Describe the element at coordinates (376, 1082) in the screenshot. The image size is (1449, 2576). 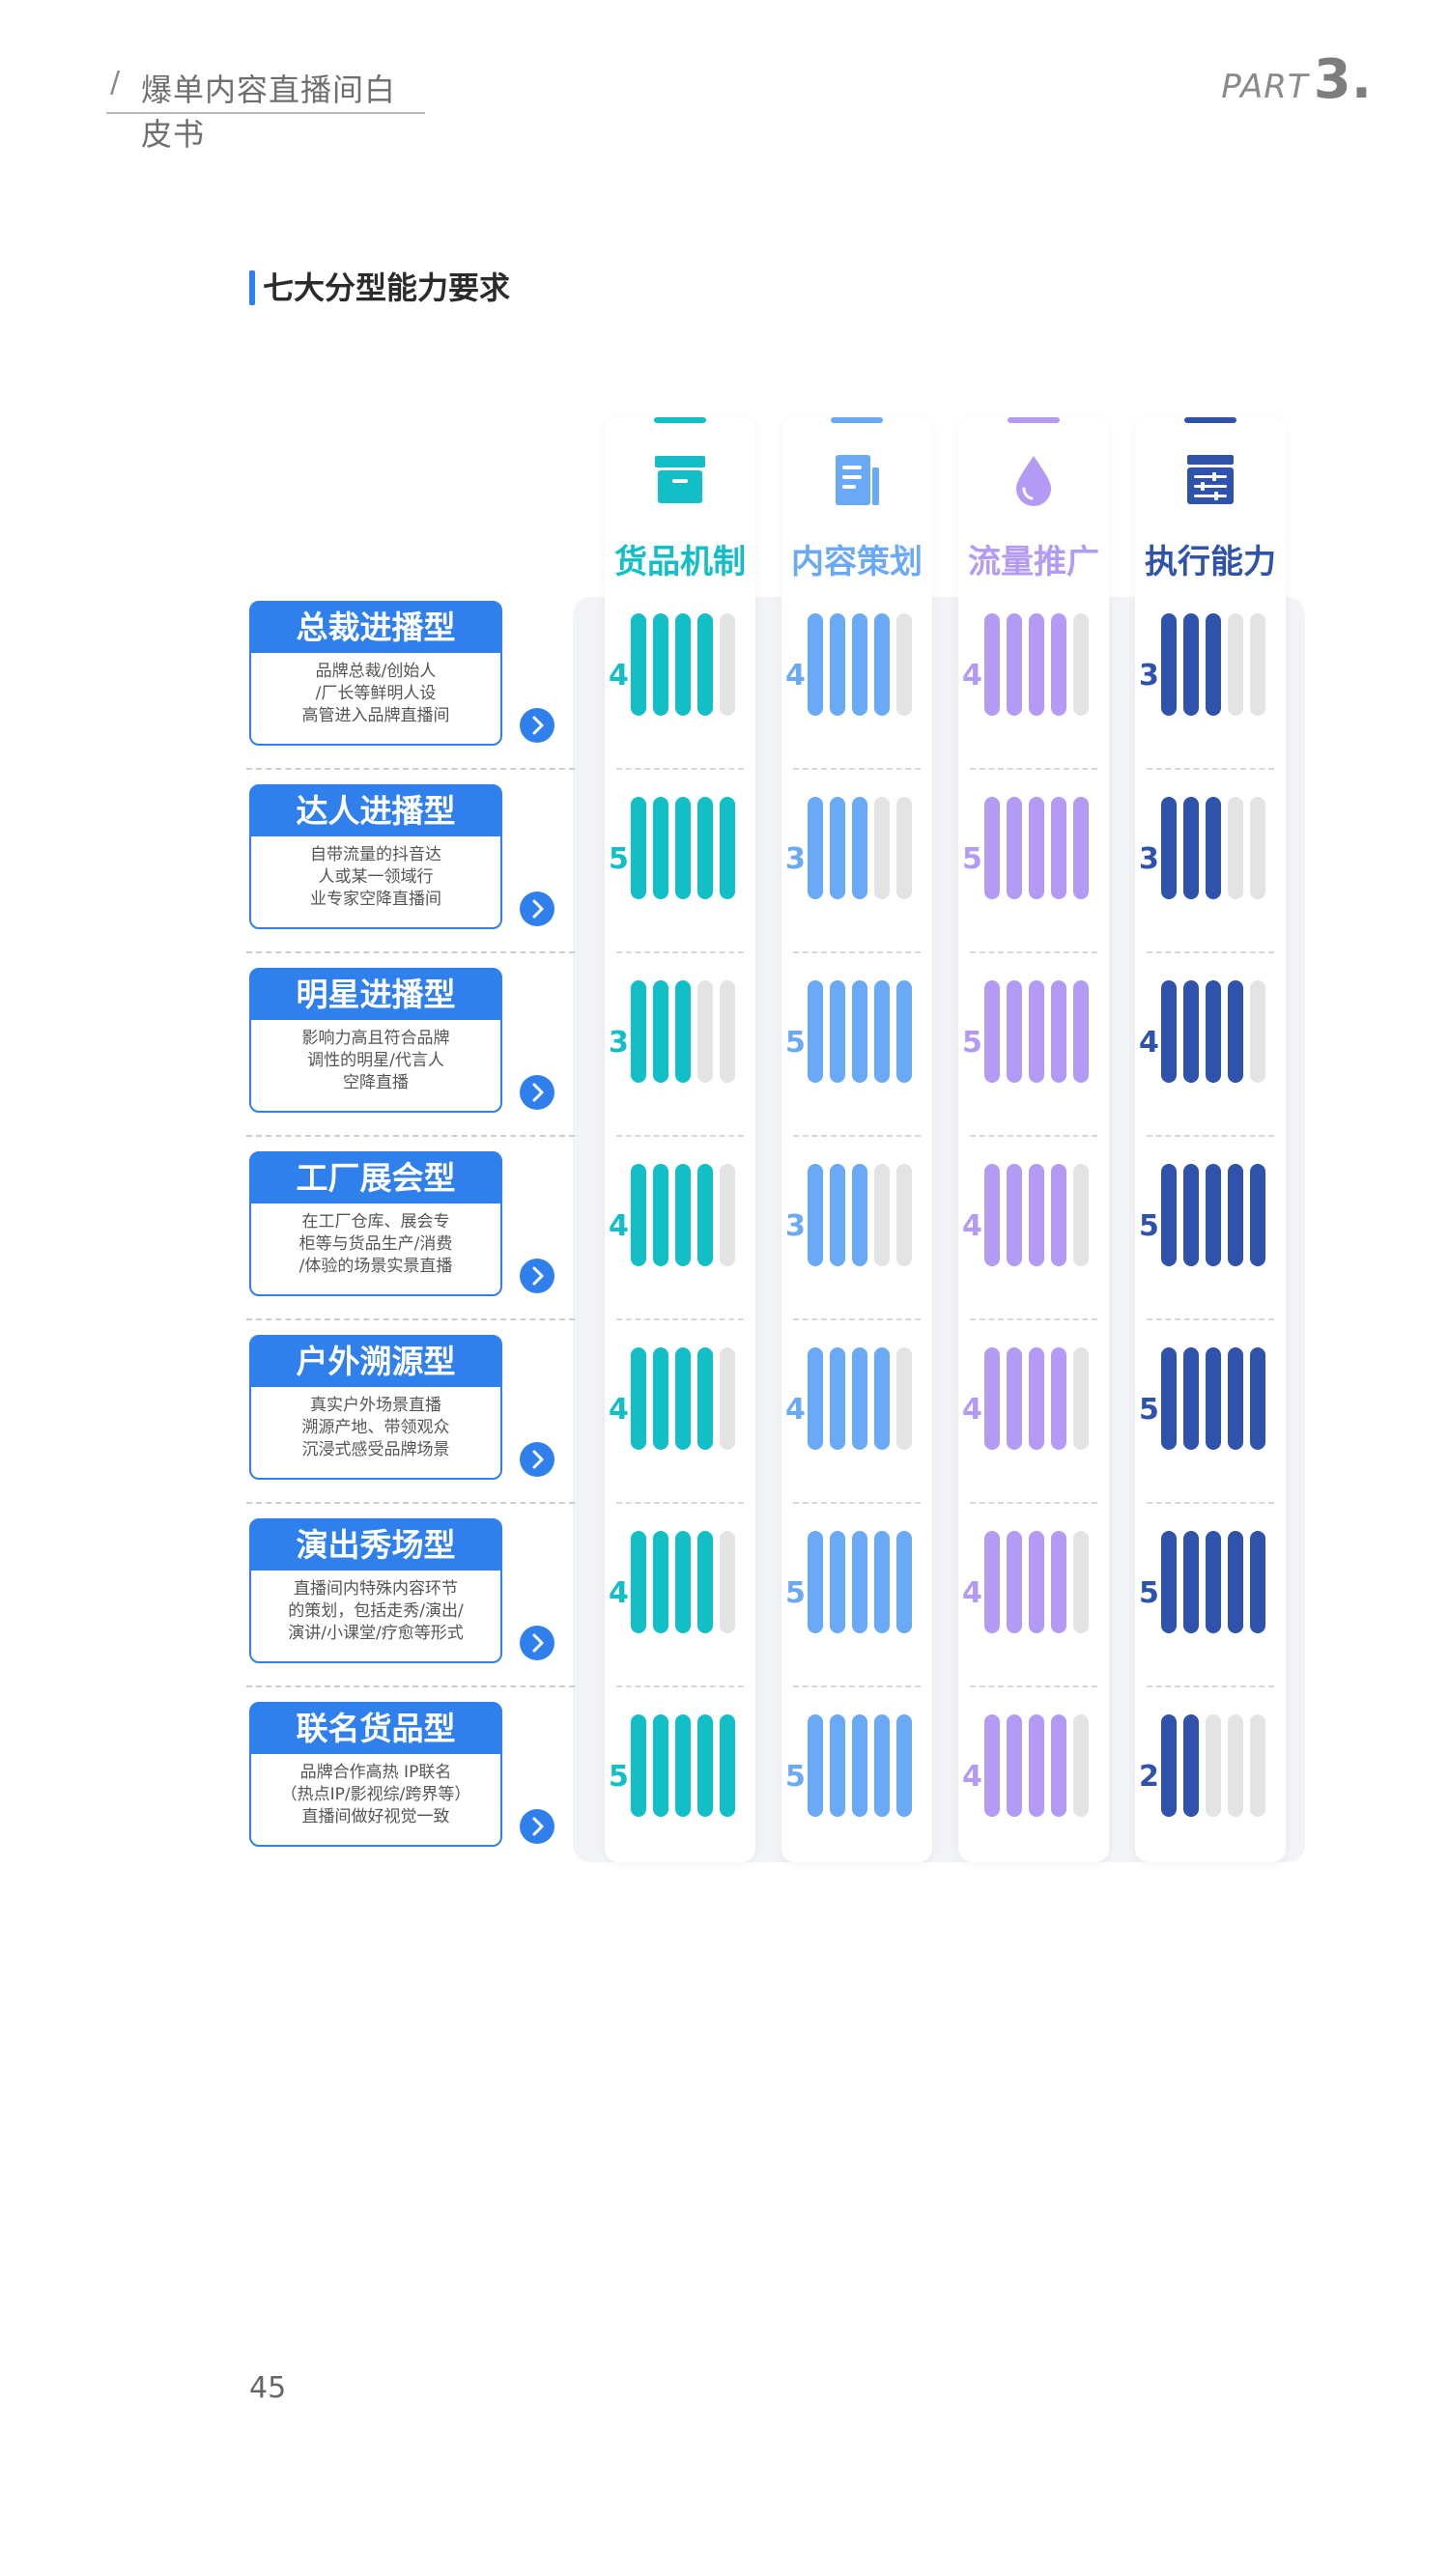
I see `description-line: 空降直播` at that location.